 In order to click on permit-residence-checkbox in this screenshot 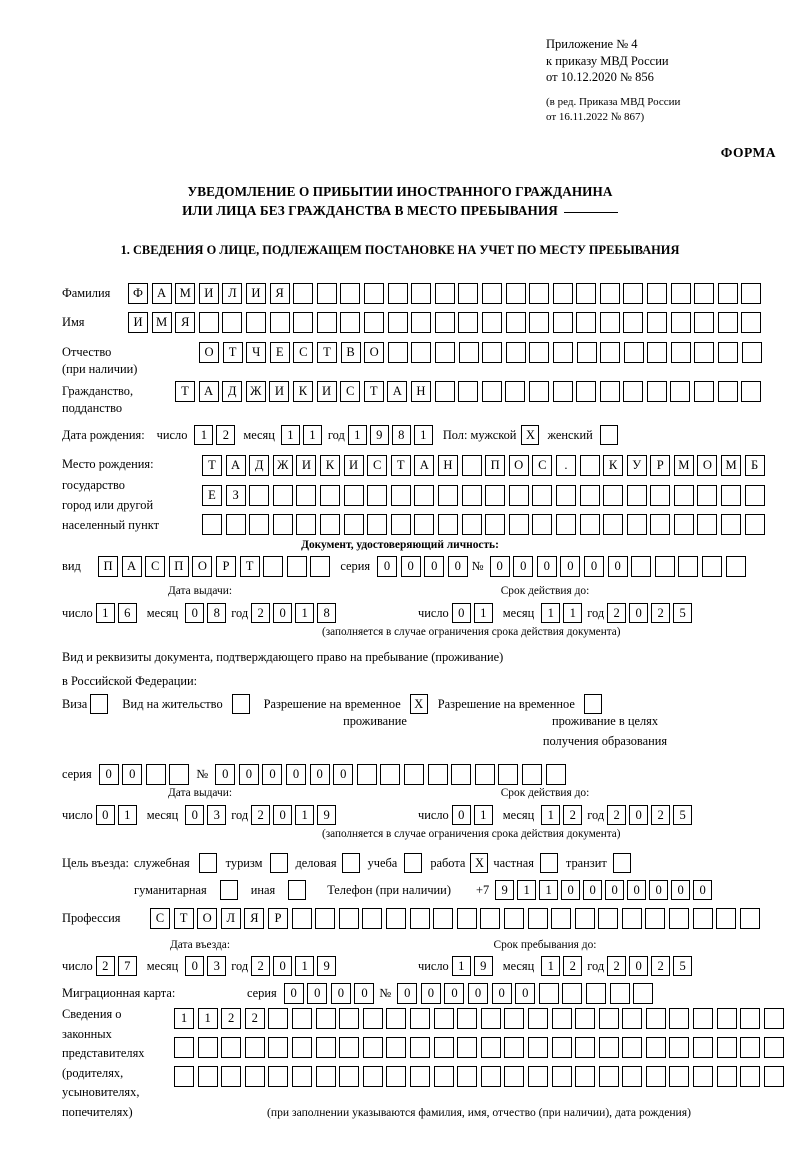, I will do `click(240, 704)`.